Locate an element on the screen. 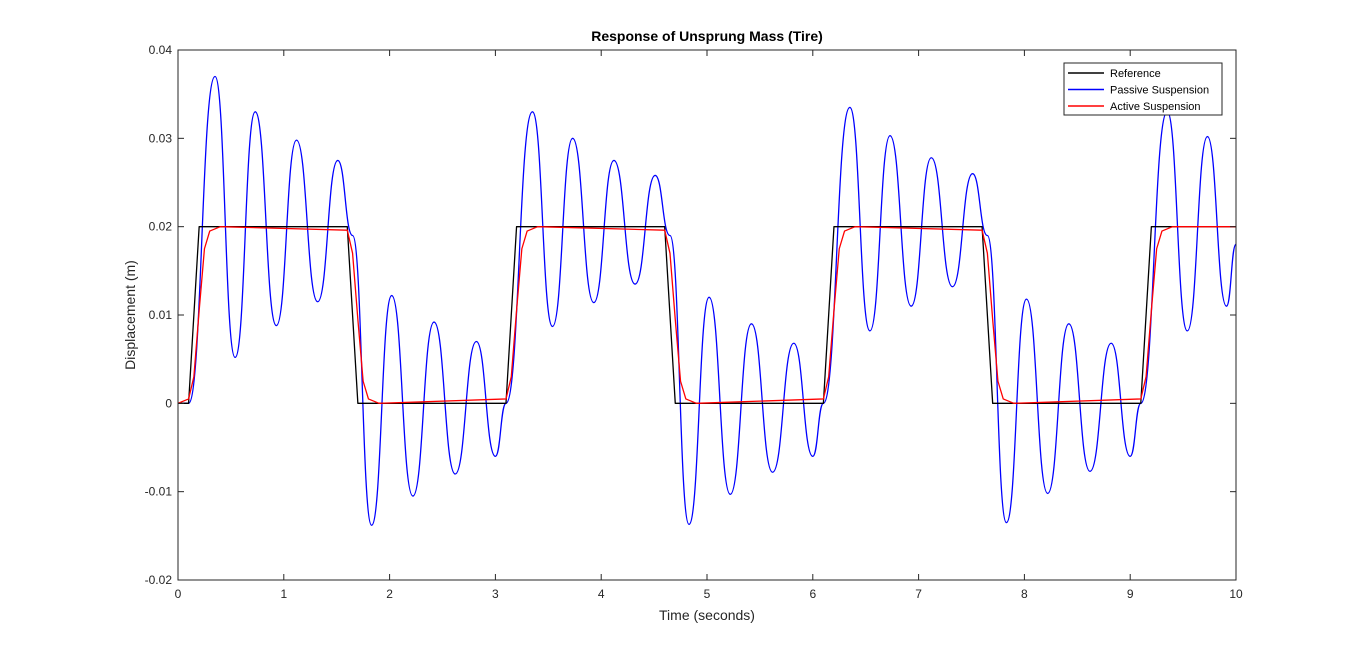 Image resolution: width=1366 pixels, height=652 pixels. legend-label-passive-suspension: Passive Suspension is located at coordinates (1159, 91).